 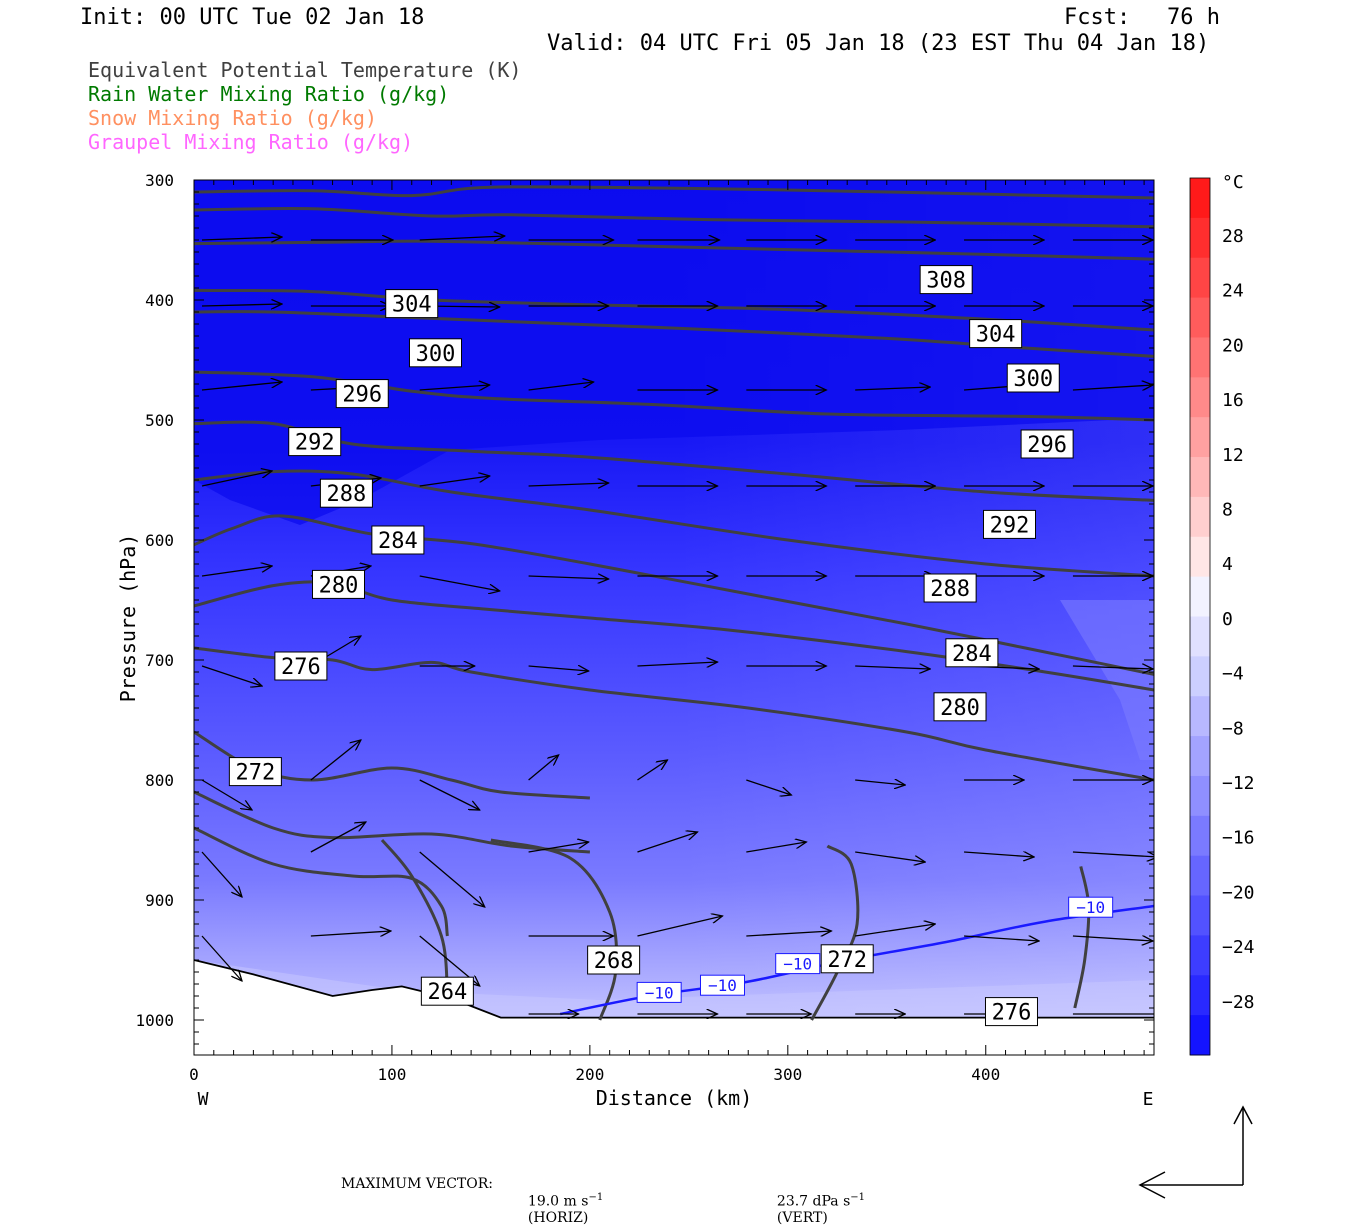 I want to click on colorbar-label: 0, so click(x=1227, y=619).